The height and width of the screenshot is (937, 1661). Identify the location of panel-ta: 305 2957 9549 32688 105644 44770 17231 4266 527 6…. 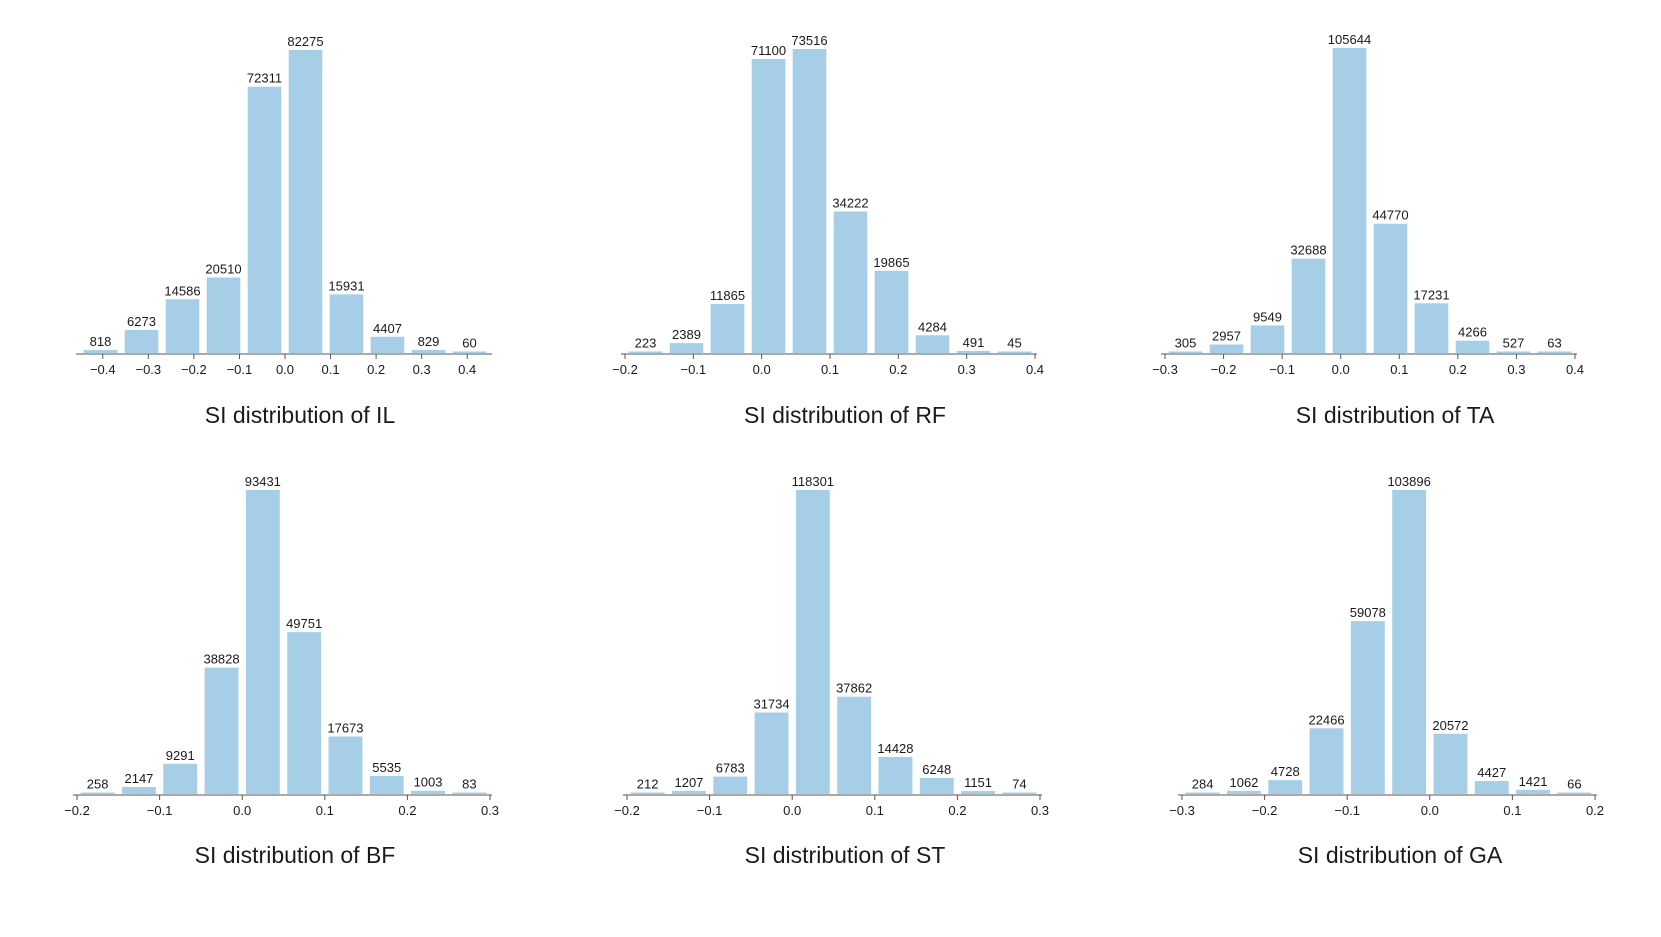
(1388, 235).